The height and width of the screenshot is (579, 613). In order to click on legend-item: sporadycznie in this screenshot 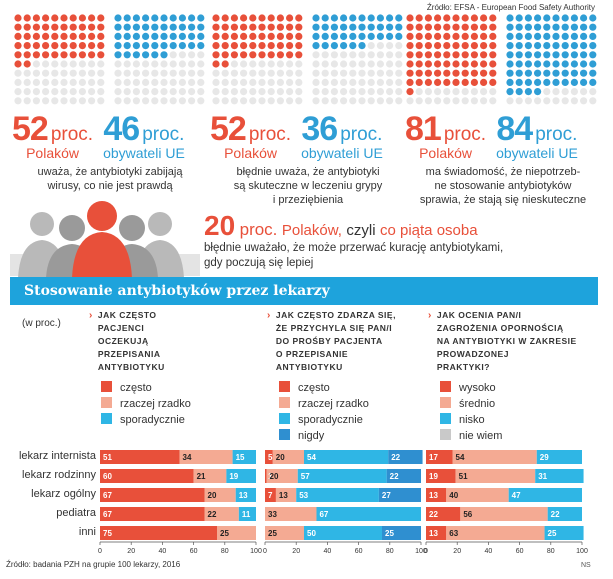, I will do `click(146, 420)`.